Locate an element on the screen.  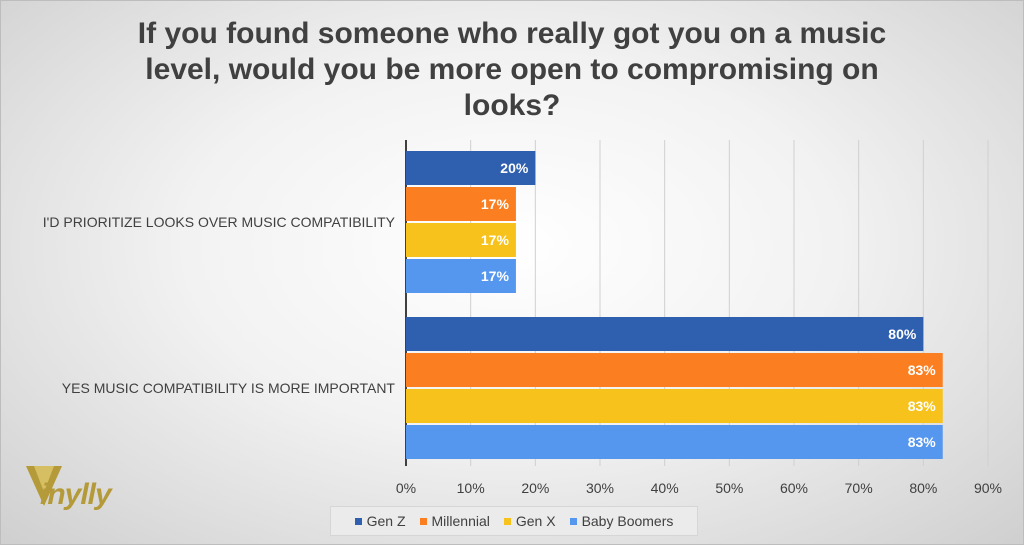
x-tick-label: 20% is located at coordinates (535, 488).